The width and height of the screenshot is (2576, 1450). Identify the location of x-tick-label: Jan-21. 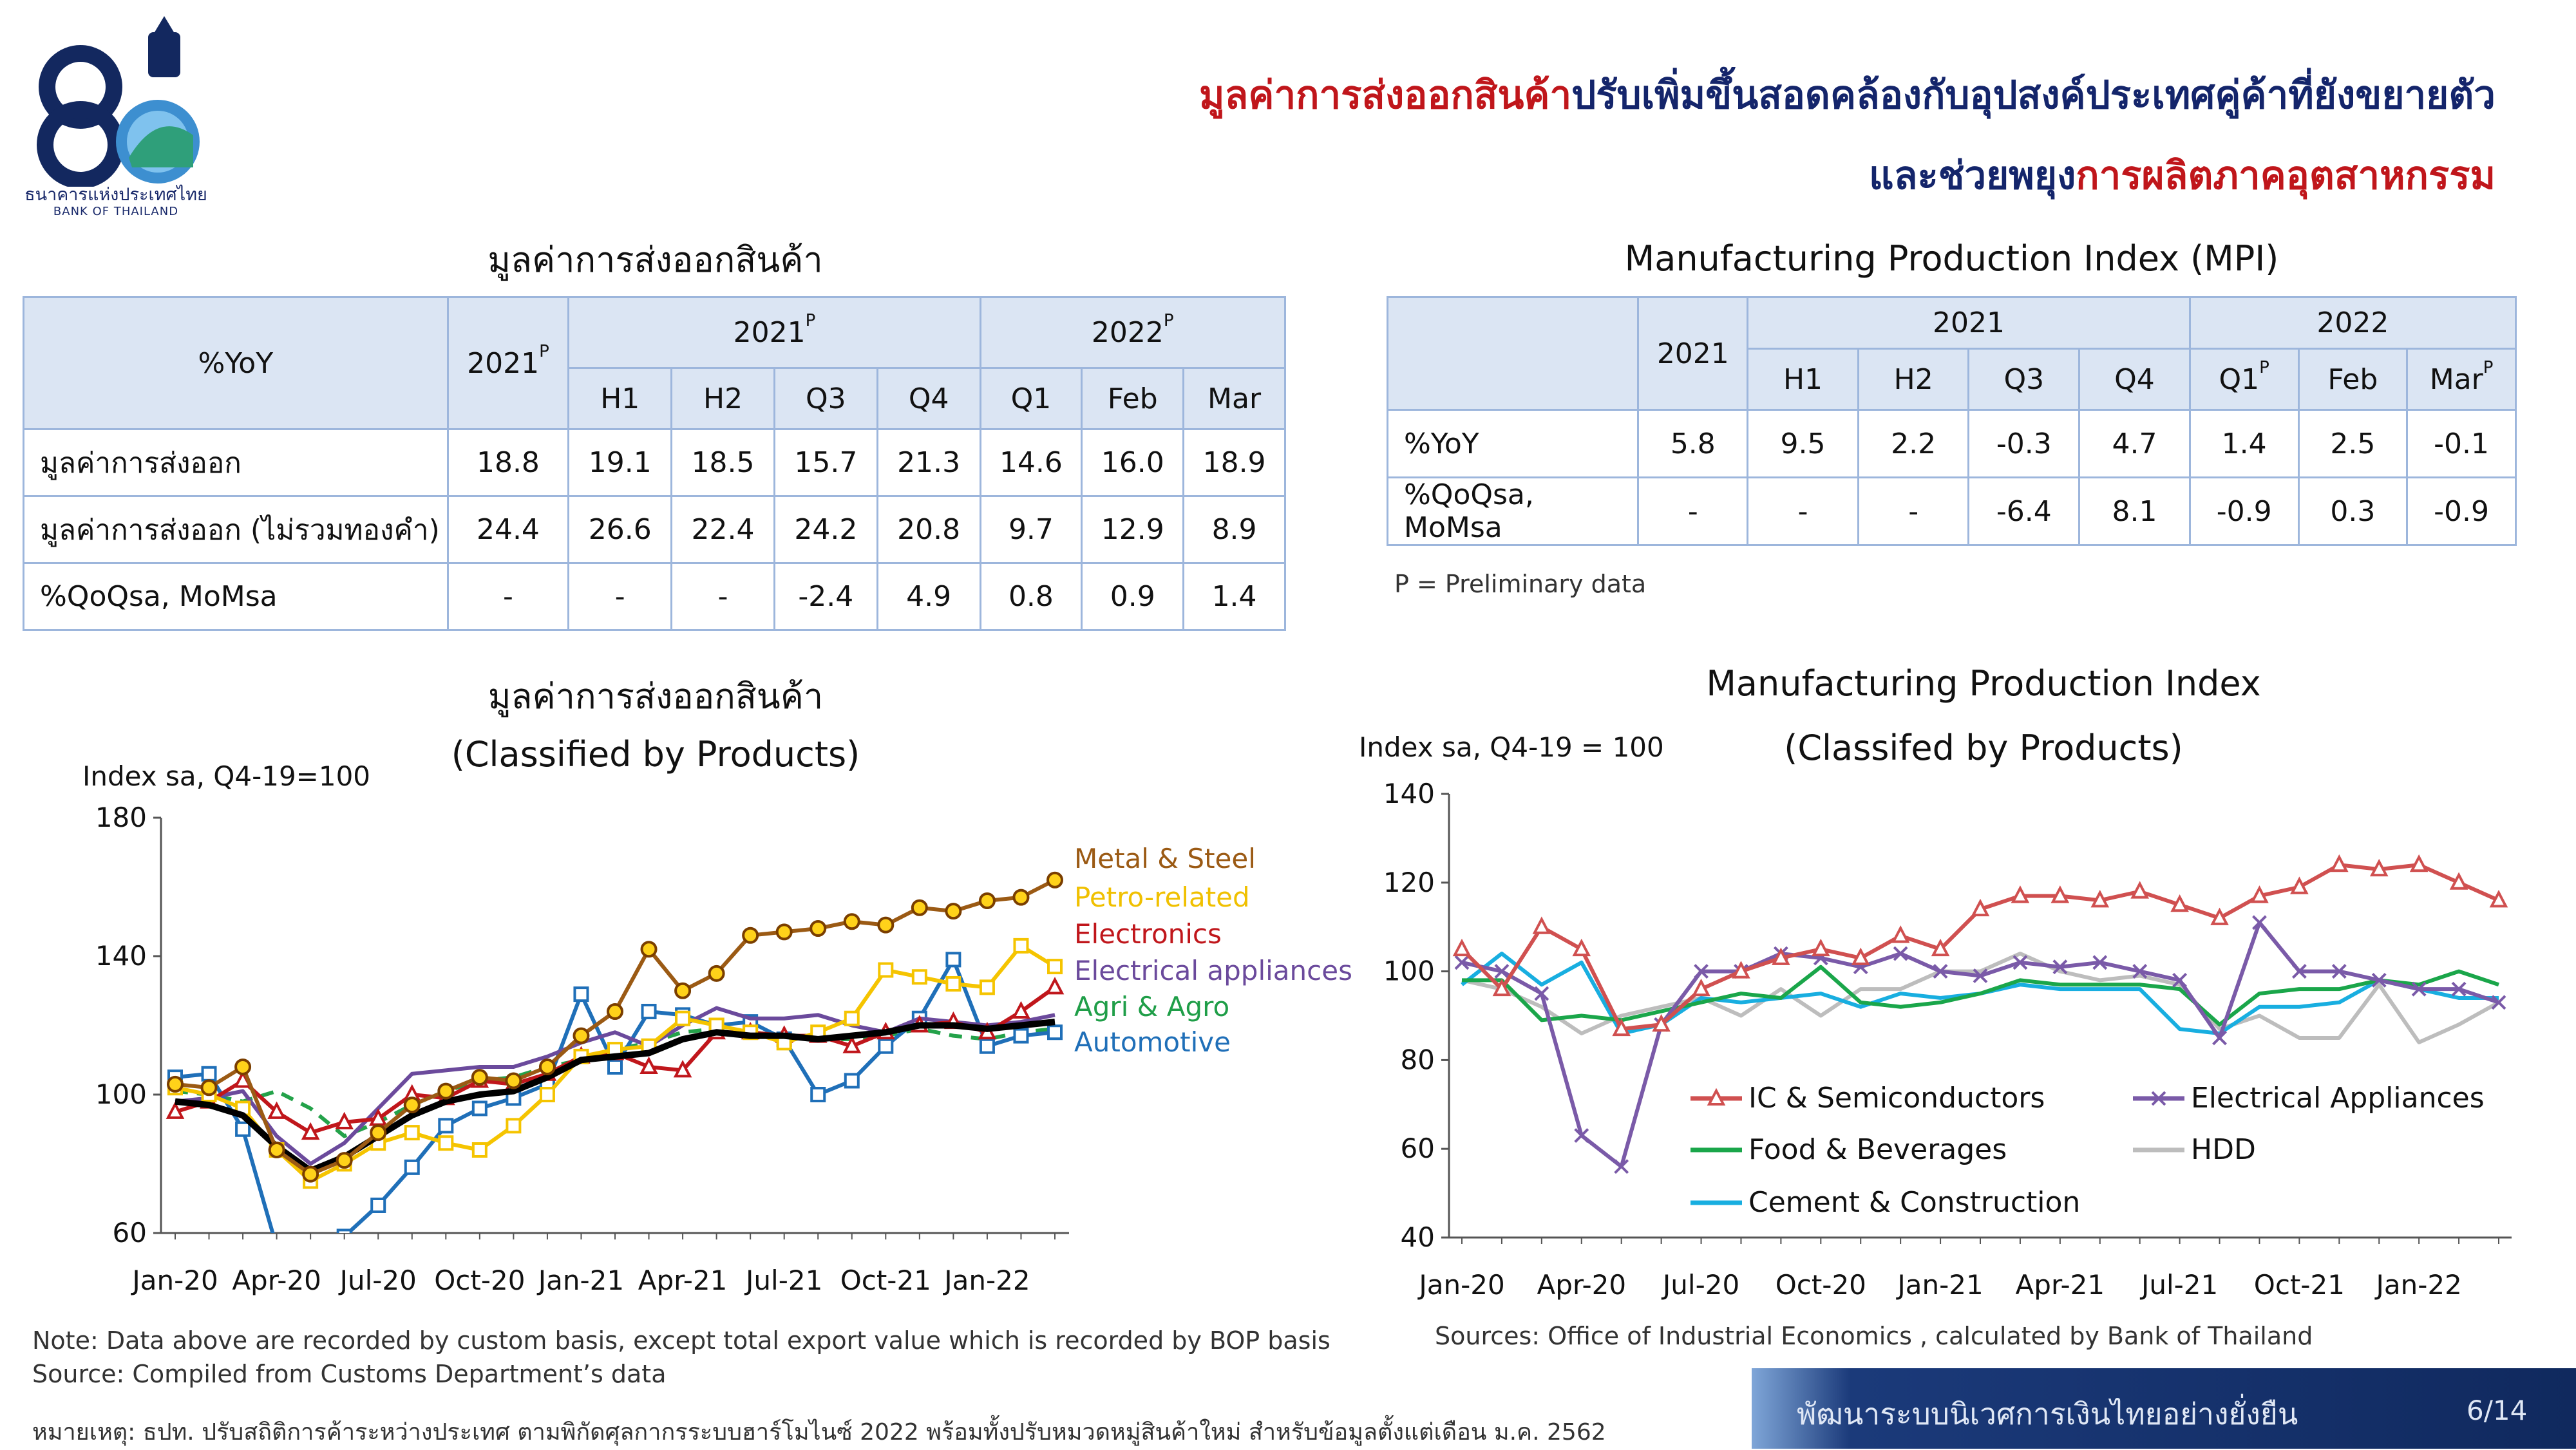
(1939, 1285).